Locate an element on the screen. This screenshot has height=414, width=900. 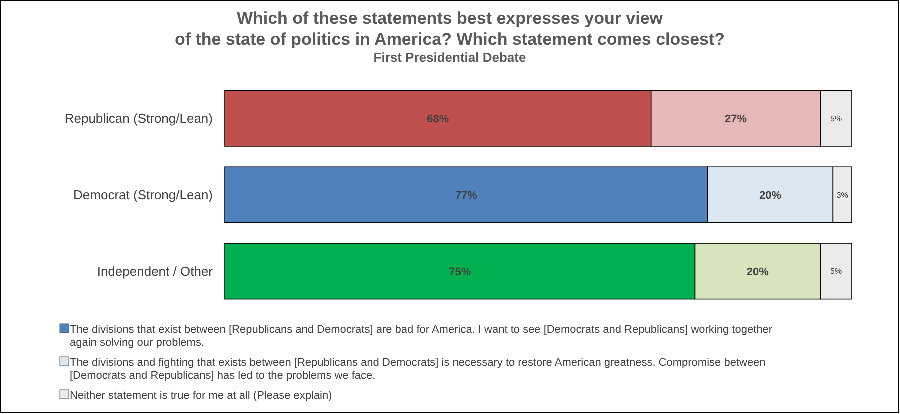
y-tick-label: Republican (Strong/Lean) is located at coordinates (138, 118).